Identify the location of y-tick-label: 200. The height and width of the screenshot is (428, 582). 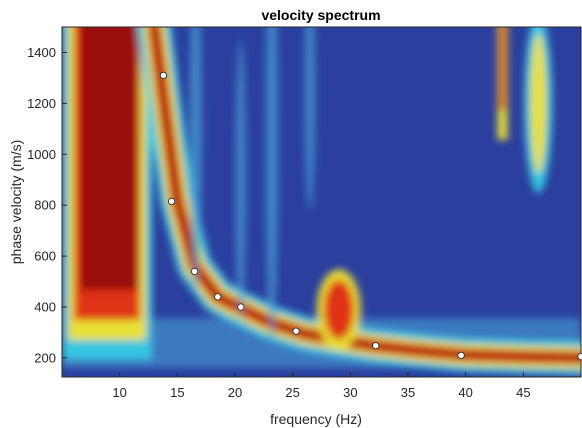
(45, 357).